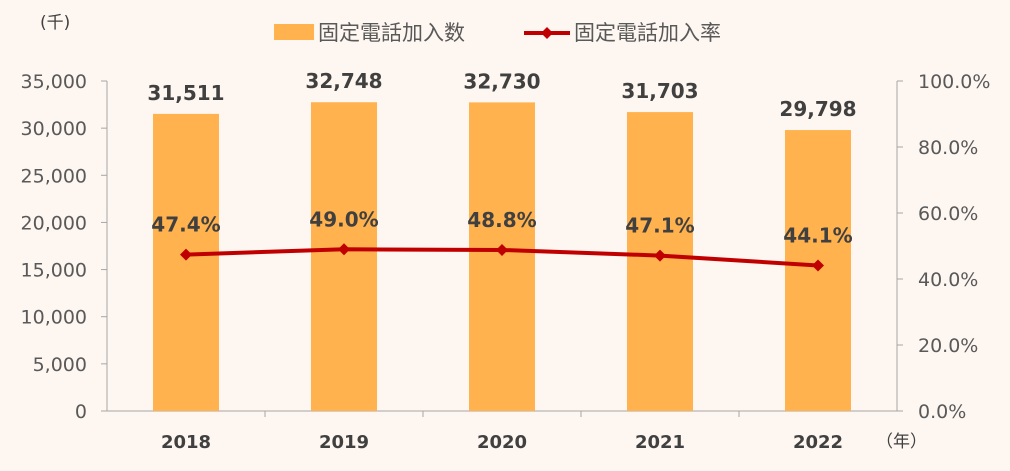  I want to click on rate-value-label: 48.8%, so click(501, 220).